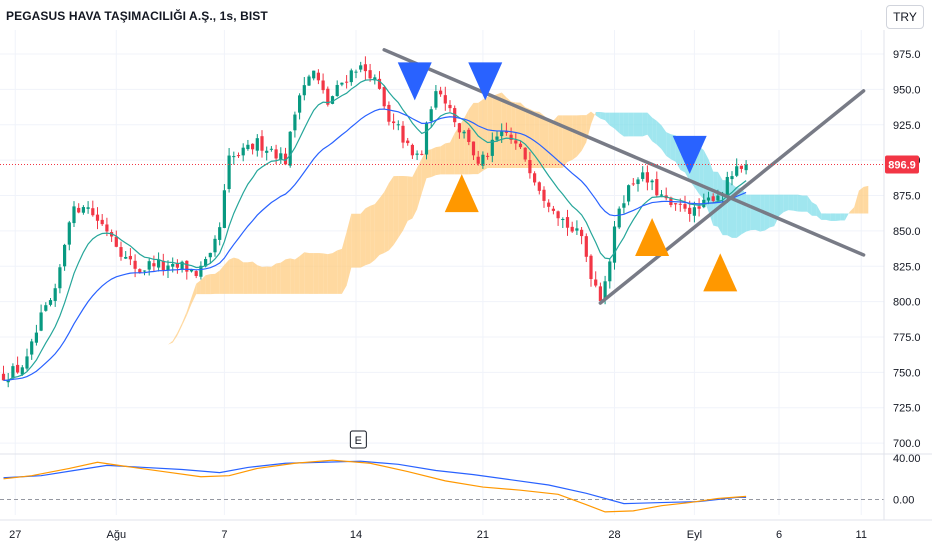  What do you see at coordinates (15, 535) in the screenshot?
I see `time-tick-label: 27` at bounding box center [15, 535].